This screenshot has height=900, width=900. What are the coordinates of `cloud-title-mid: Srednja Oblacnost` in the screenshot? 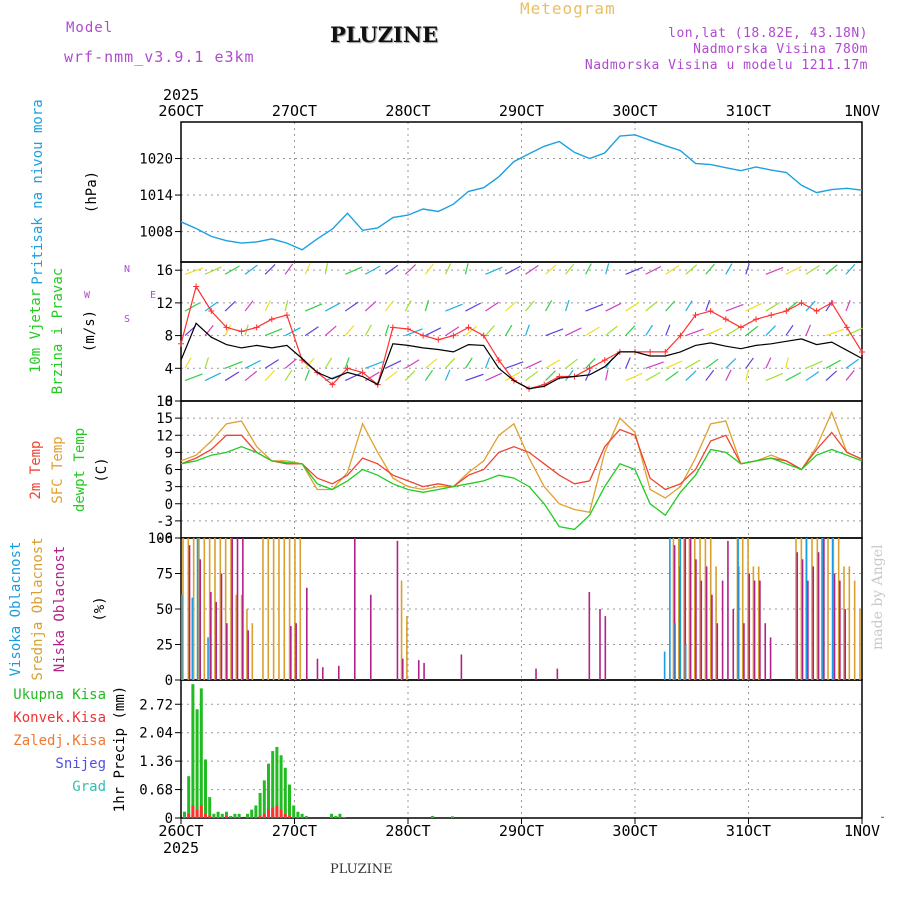 It's located at (38, 608).